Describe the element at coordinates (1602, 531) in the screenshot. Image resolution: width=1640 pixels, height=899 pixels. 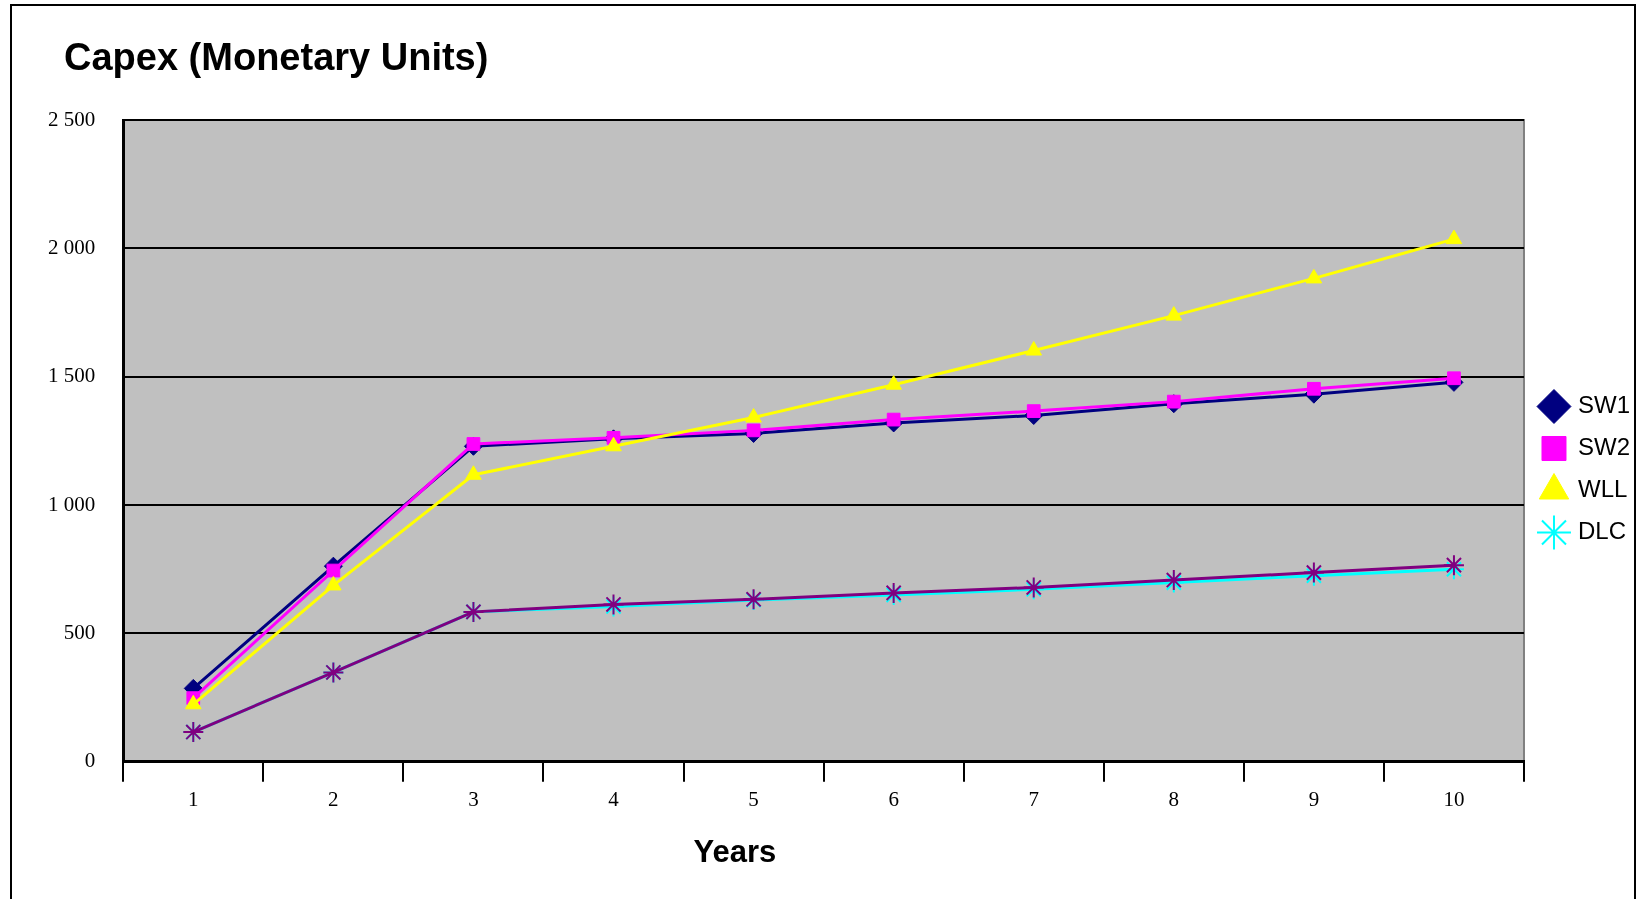
I see `legend-label: DLC` at that location.